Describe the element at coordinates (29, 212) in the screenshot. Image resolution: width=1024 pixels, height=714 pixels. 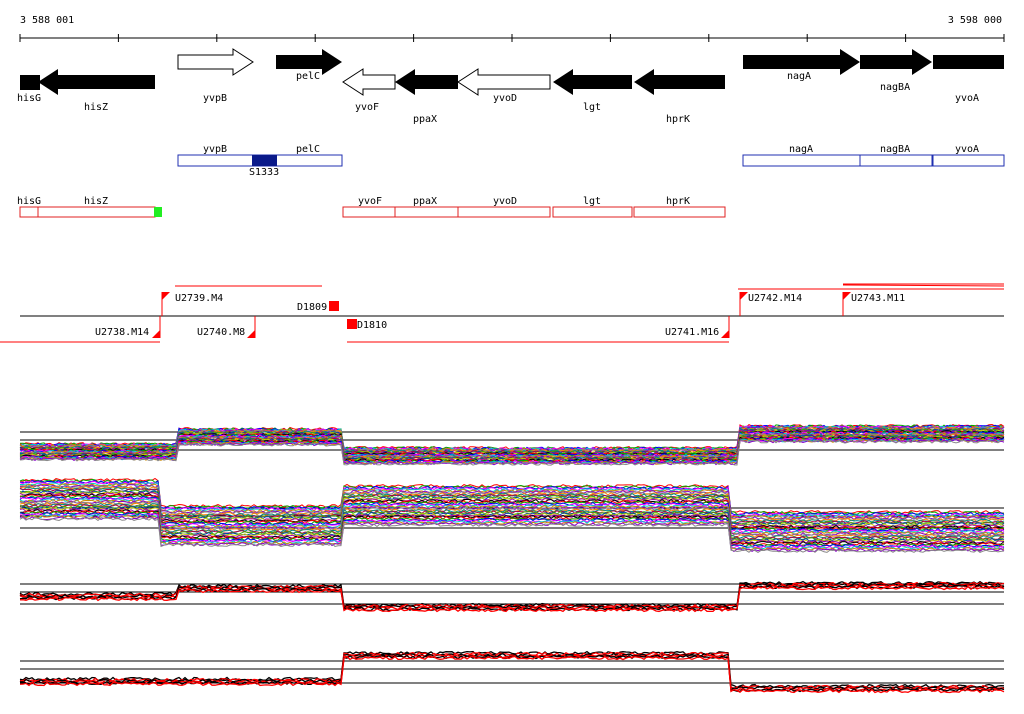
I see `operon-box-hisg` at that location.